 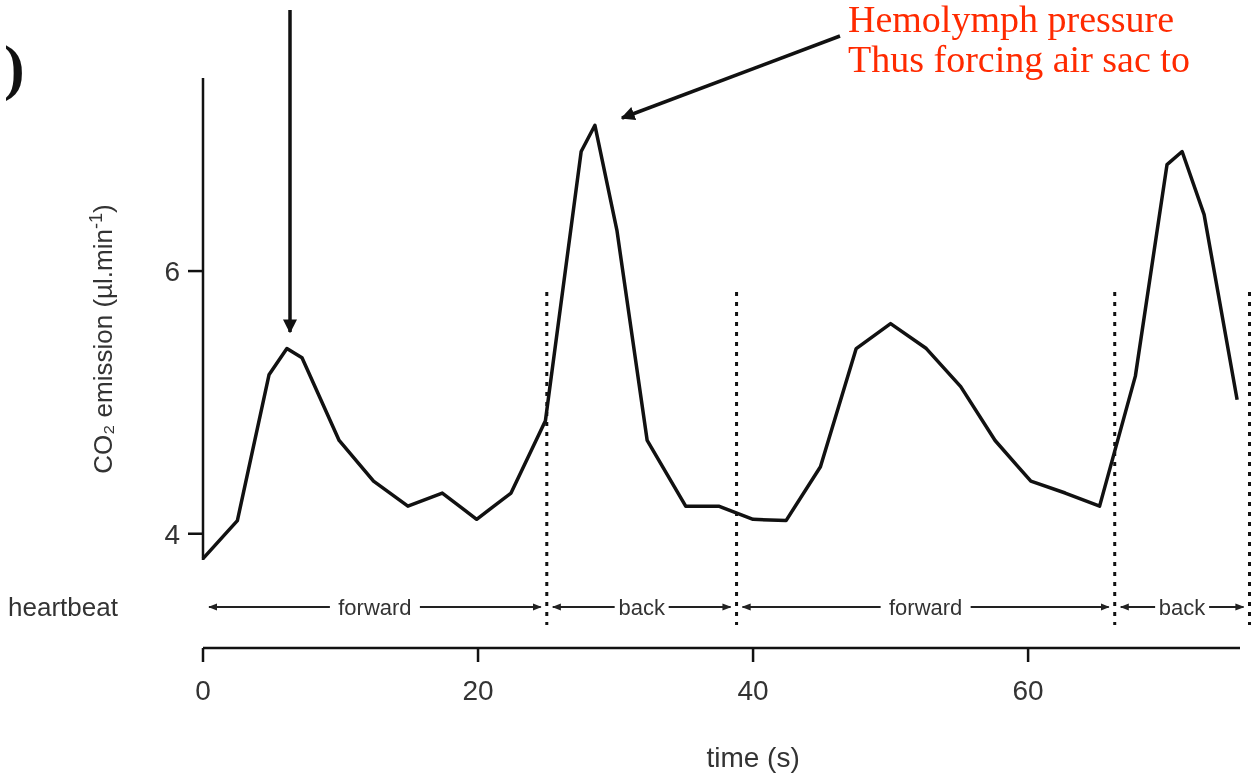 What do you see at coordinates (203, 690) in the screenshot?
I see `x-tick-label: 0` at bounding box center [203, 690].